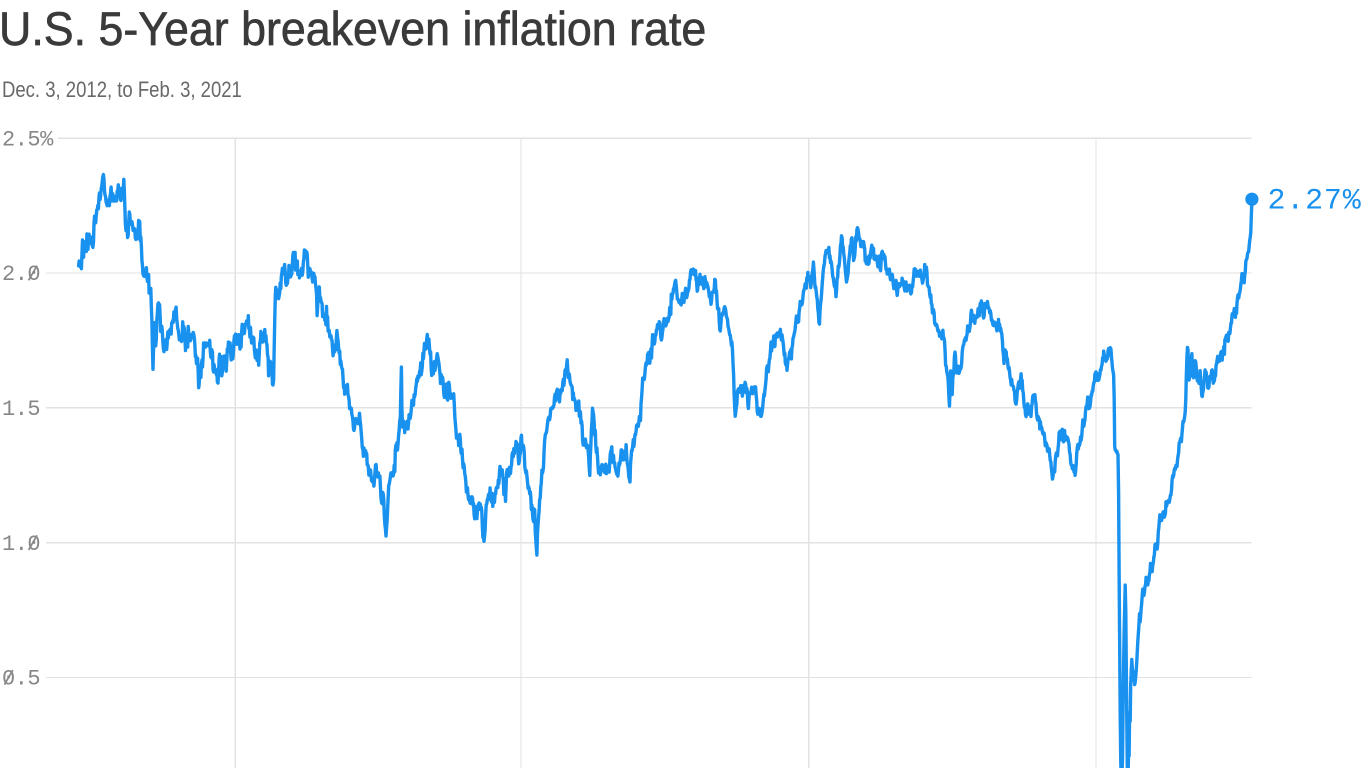 Image resolution: width=1366 pixels, height=773 pixels. What do you see at coordinates (1315, 202) in the screenshot?
I see `svg-text: 2.27%` at bounding box center [1315, 202].